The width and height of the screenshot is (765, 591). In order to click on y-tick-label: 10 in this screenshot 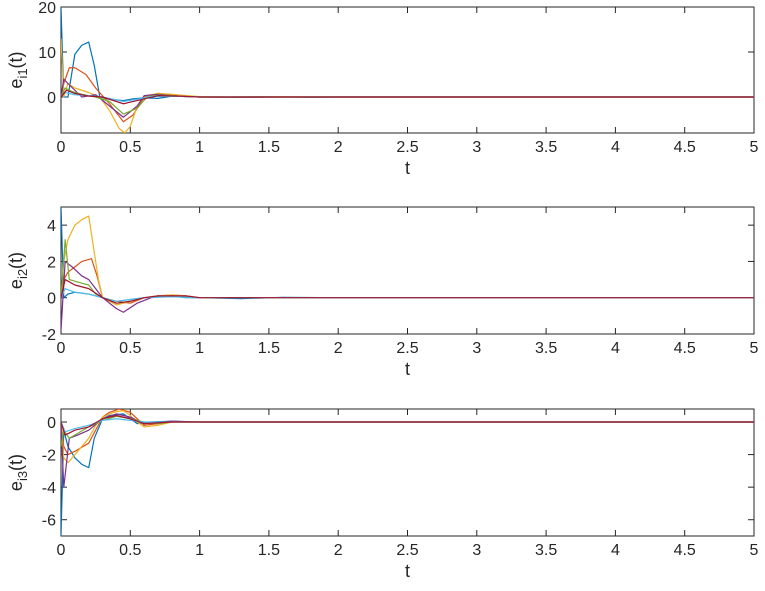, I will do `click(47, 53)`.